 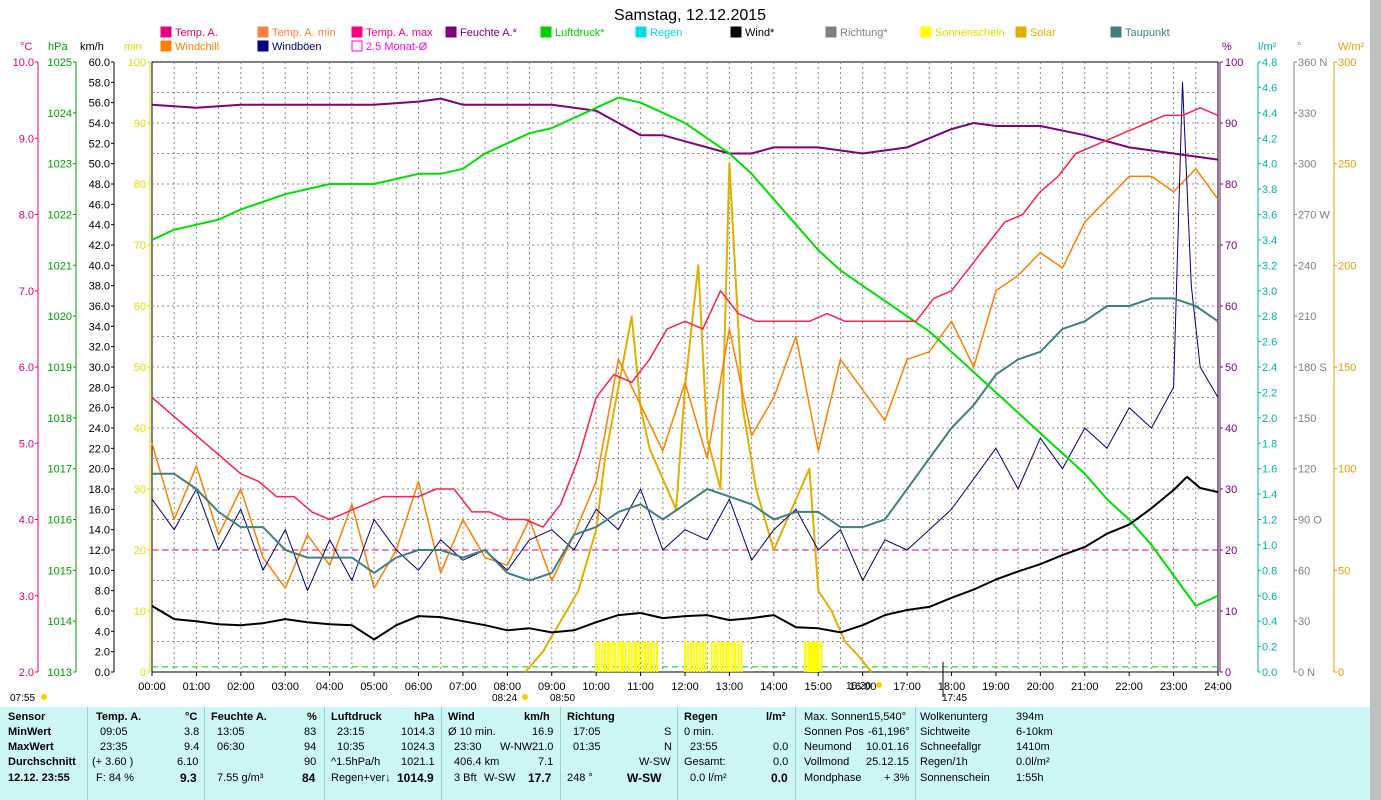 What do you see at coordinates (60, 470) in the screenshot?
I see `axis-tick-label: 1017` at bounding box center [60, 470].